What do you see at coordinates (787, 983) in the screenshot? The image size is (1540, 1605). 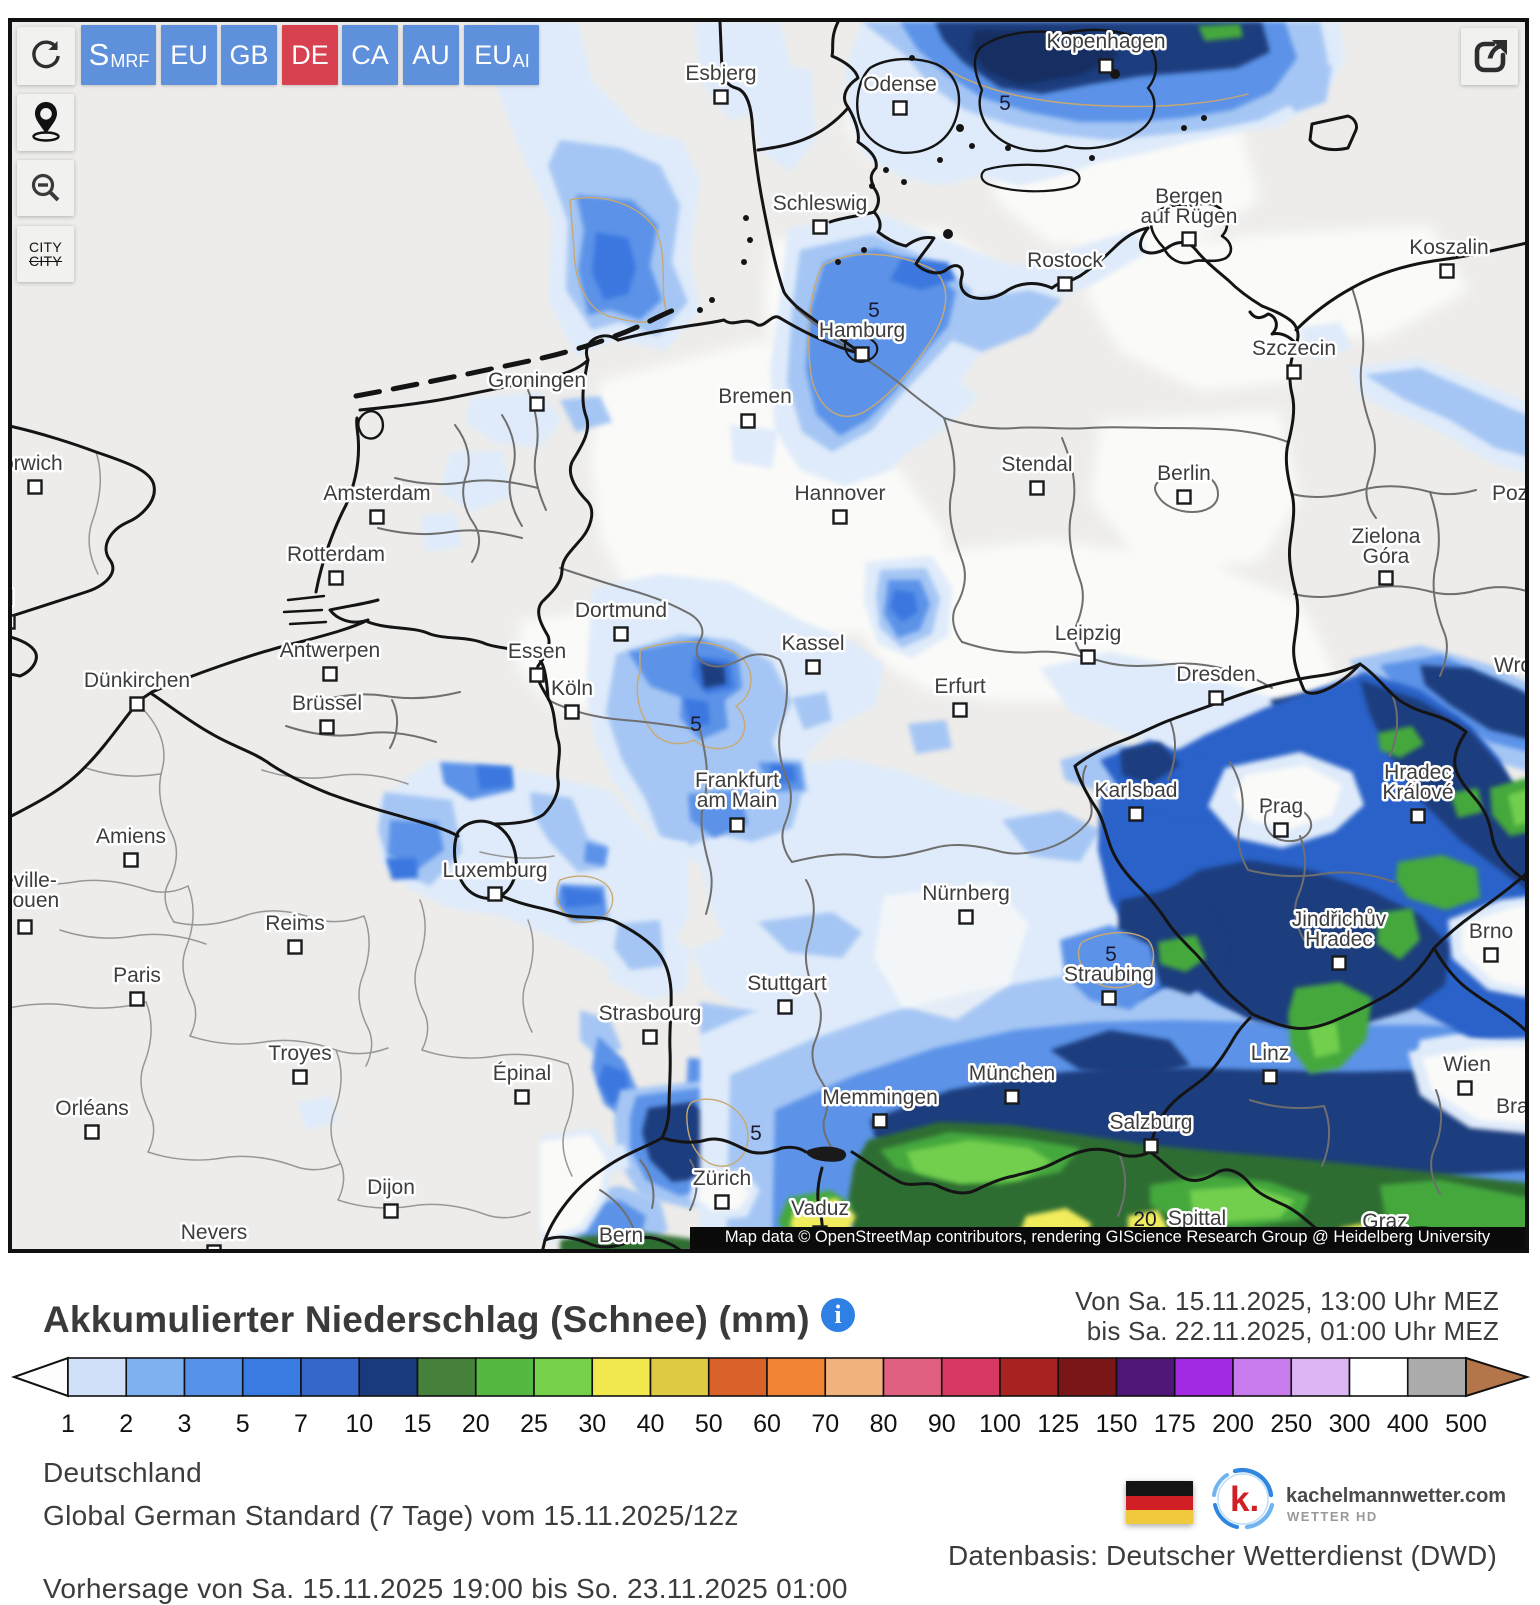 I see `svg-text: Stuttgart` at bounding box center [787, 983].